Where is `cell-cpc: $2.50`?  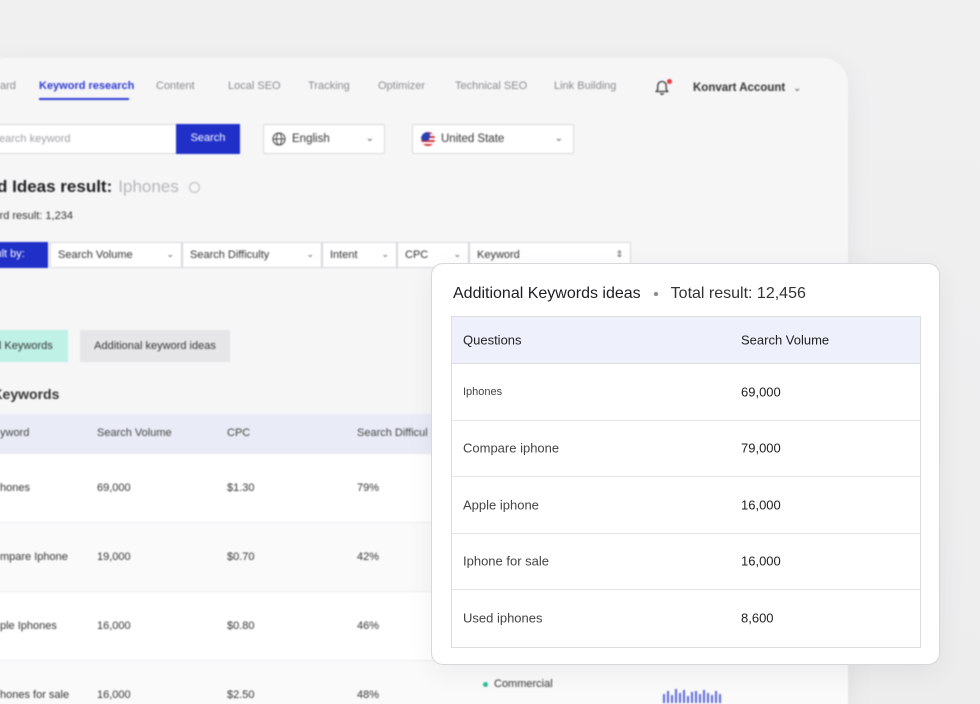 cell-cpc: $2.50 is located at coordinates (241, 695).